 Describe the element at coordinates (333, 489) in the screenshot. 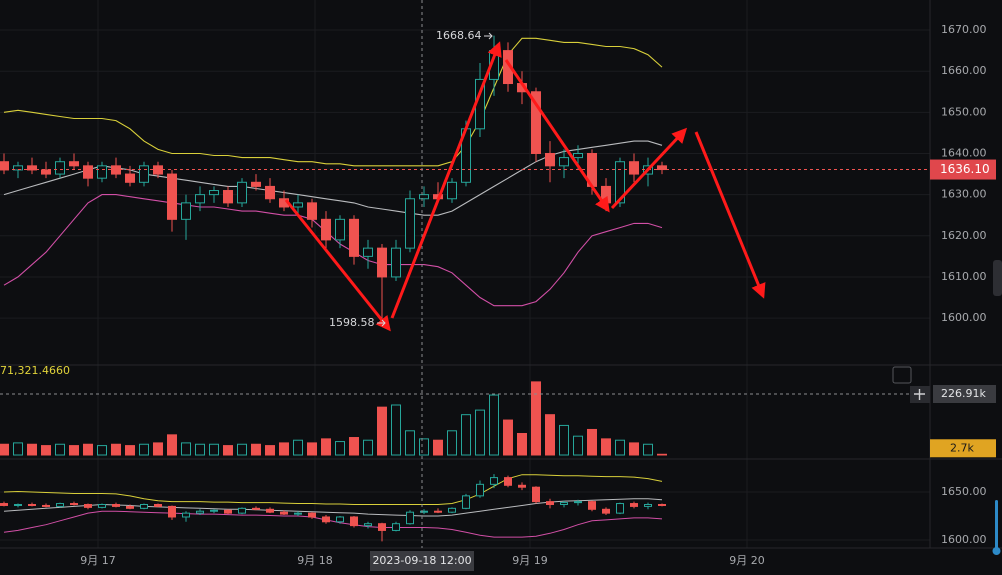

I see `overview-band-line` at that location.